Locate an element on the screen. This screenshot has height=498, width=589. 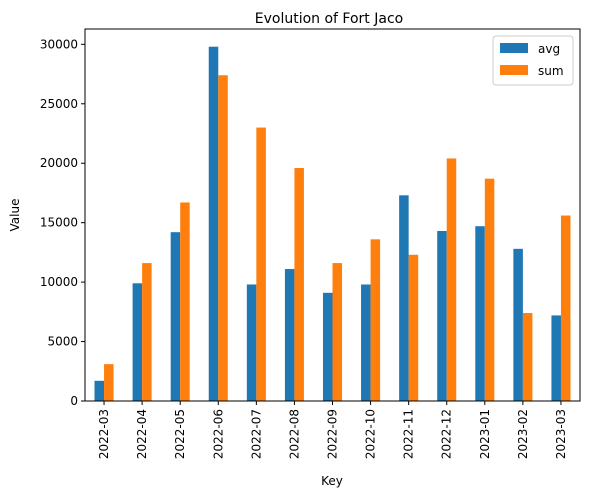
y-tick-label: 5000 is located at coordinates (62, 342).